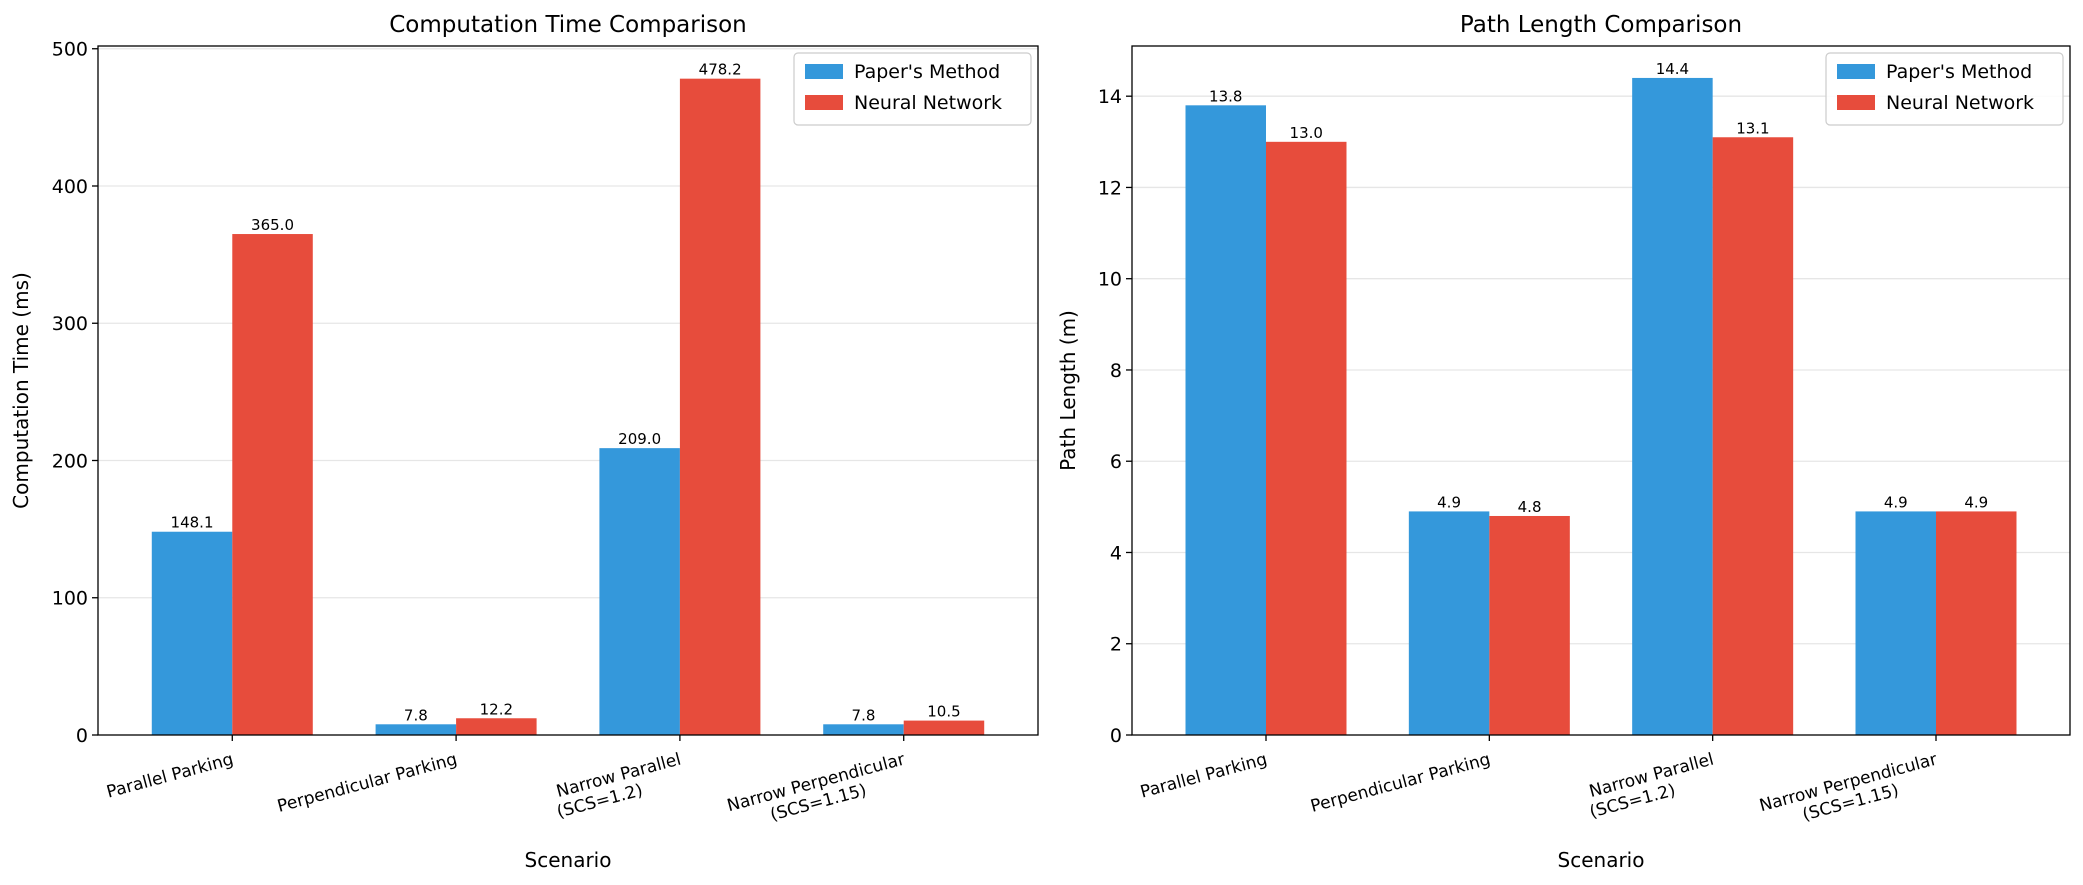  Describe the element at coordinates (1116, 553) in the screenshot. I see `y-tick-label: 4` at that location.